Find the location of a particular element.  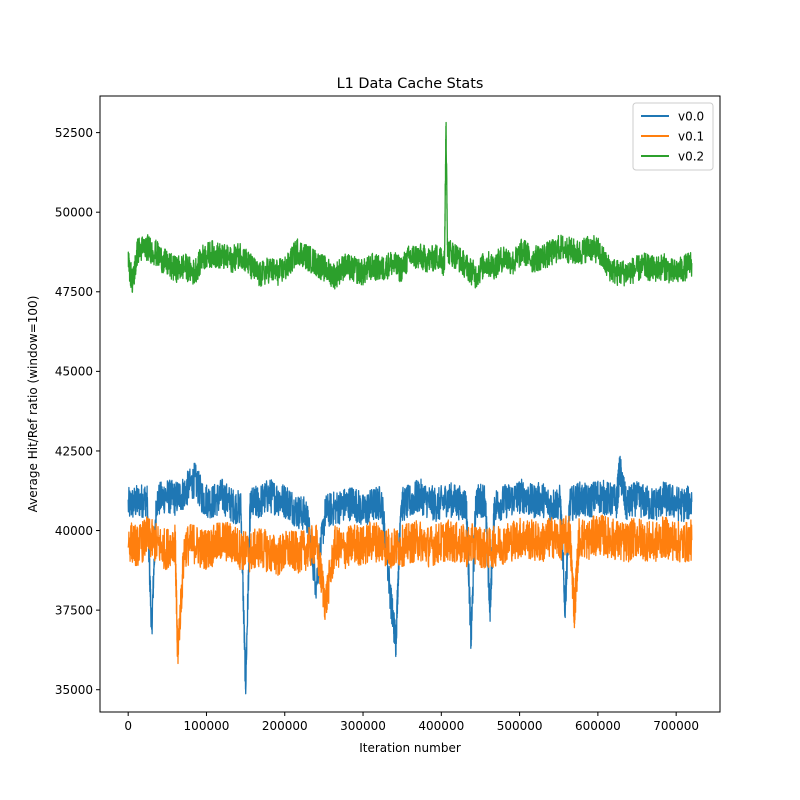

x-tick-label: 100000 is located at coordinates (207, 726).